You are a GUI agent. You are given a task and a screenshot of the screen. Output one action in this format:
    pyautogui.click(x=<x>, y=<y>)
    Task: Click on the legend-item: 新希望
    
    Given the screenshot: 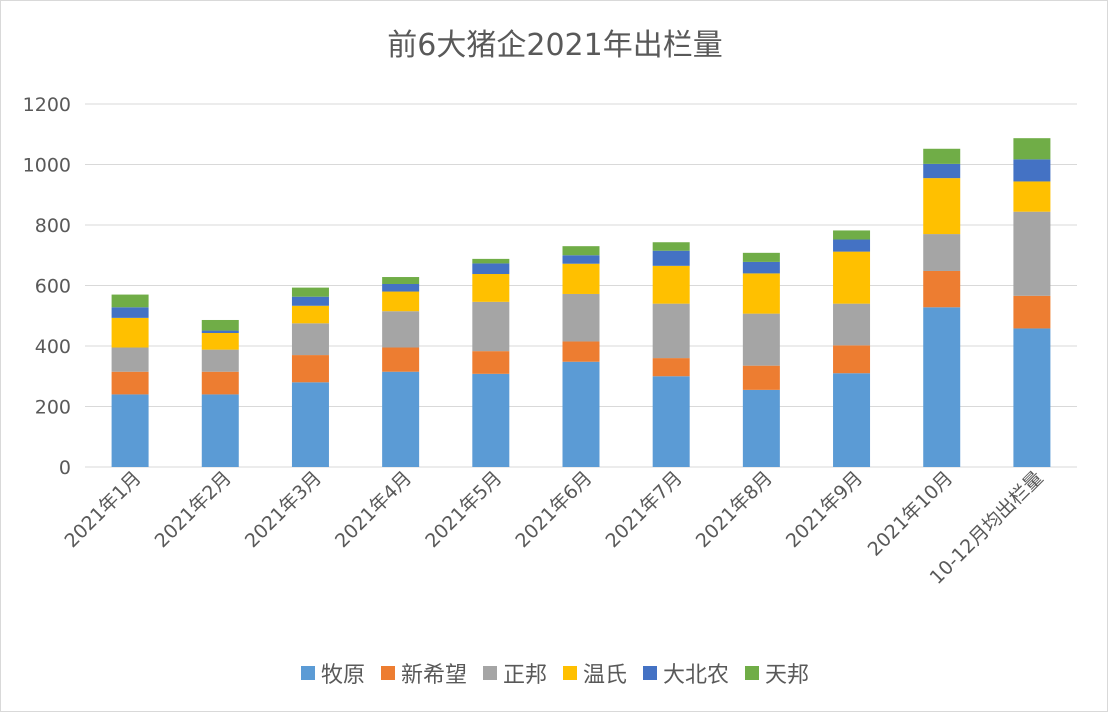 What is the action you would take?
    pyautogui.click(x=424, y=675)
    